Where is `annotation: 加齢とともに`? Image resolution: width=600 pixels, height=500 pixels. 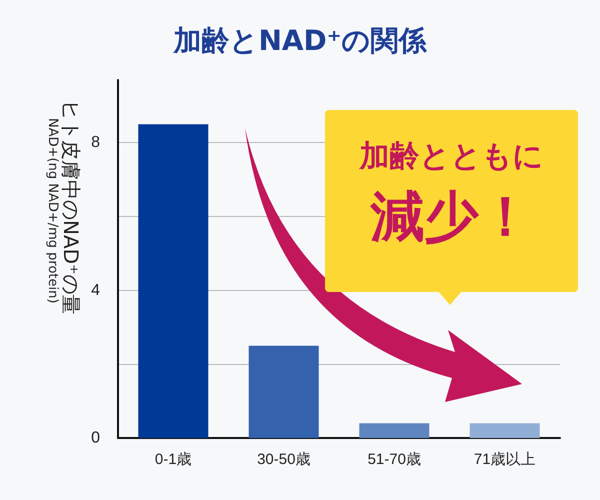 annotation: 加齢とともに is located at coordinates (451, 157).